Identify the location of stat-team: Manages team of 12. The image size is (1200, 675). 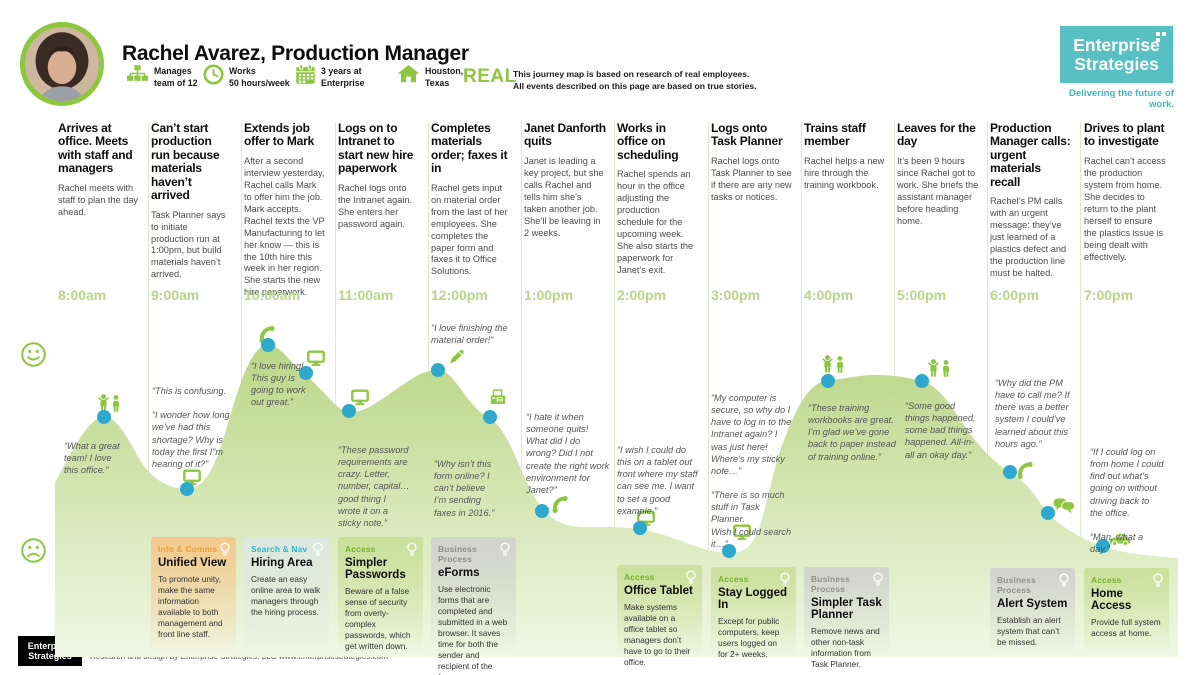
(162, 77).